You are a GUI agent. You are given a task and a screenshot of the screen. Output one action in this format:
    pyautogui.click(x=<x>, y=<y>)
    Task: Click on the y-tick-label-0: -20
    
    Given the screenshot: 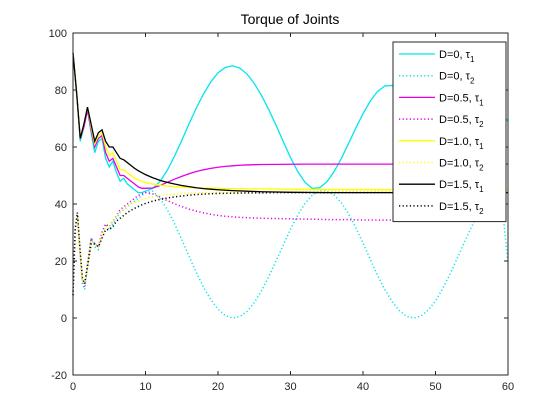 What is the action you would take?
    pyautogui.click(x=59, y=376)
    